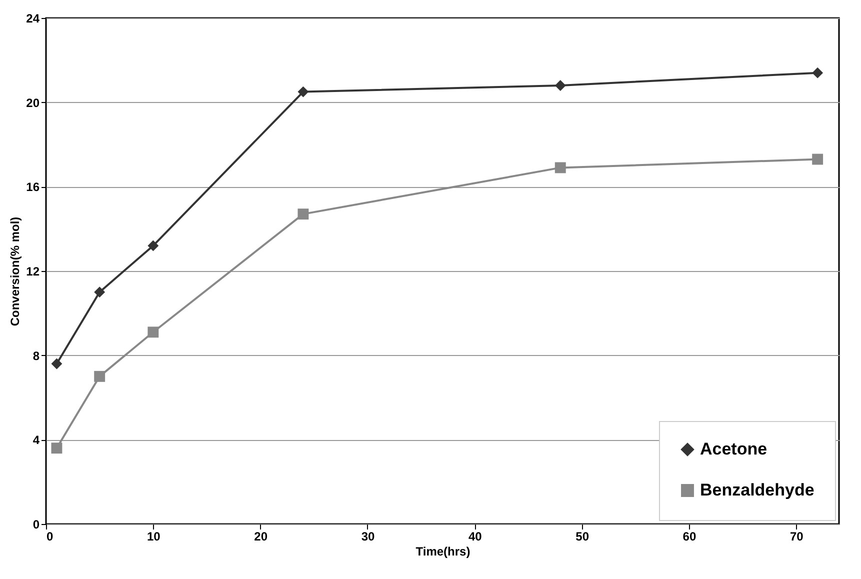 Image resolution: width=861 pixels, height=579 pixels. I want to click on x-tick-label: 50, so click(583, 537).